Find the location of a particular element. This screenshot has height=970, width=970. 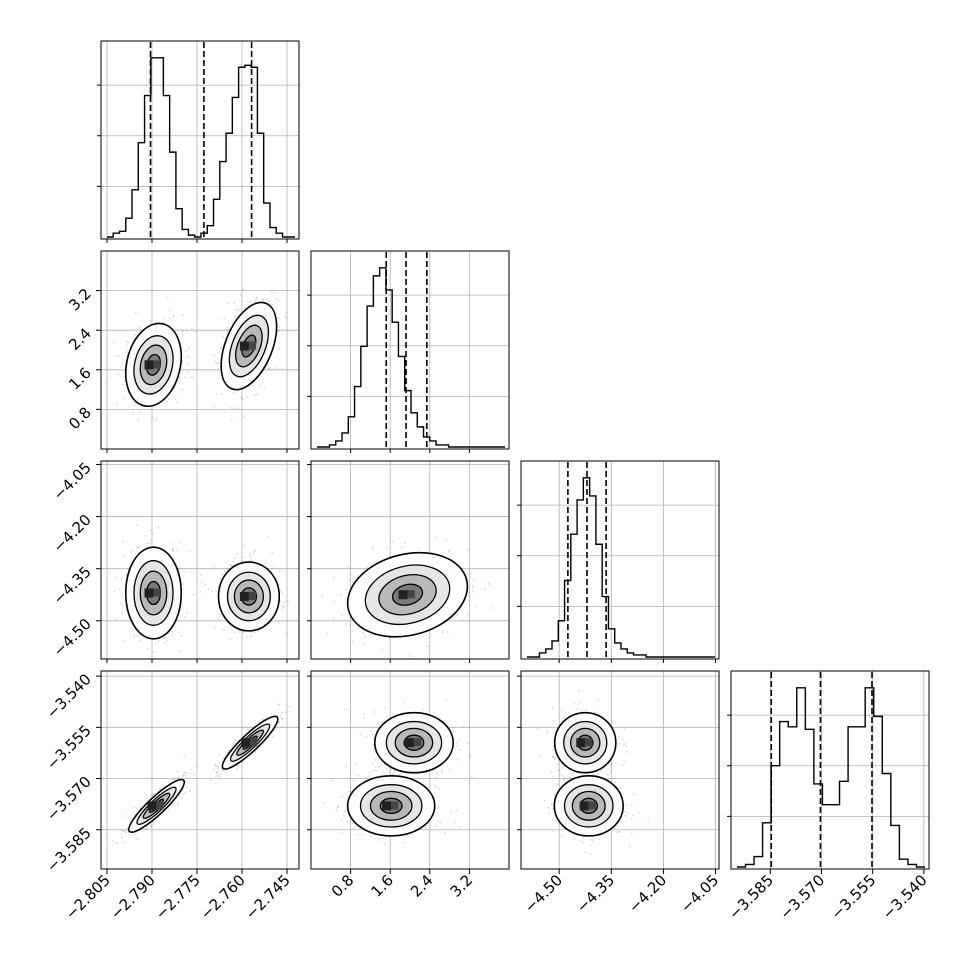

x-tick-label: −4.50 is located at coordinates (543, 893).